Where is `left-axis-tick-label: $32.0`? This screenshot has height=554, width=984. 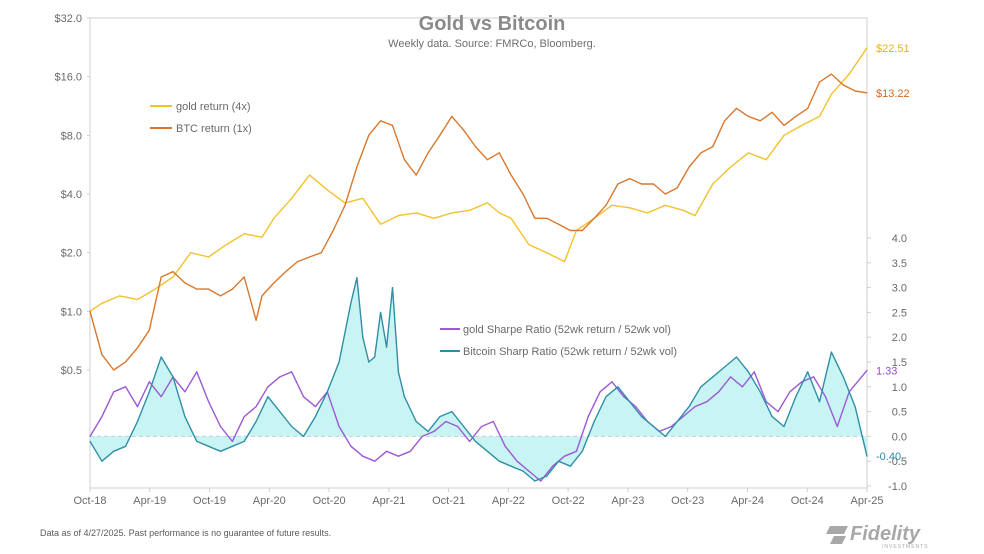 left-axis-tick-label: $32.0 is located at coordinates (68, 19).